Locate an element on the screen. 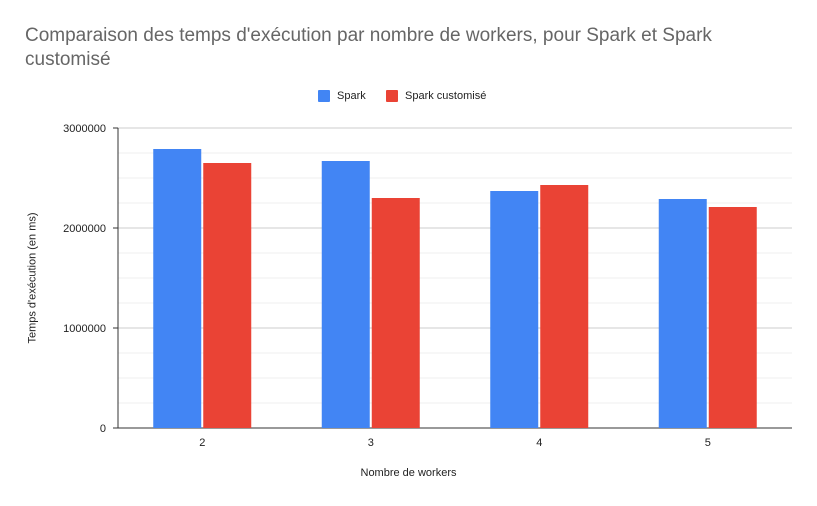 This screenshot has width=817, height=506. x-tick-label: 5 is located at coordinates (708, 443).